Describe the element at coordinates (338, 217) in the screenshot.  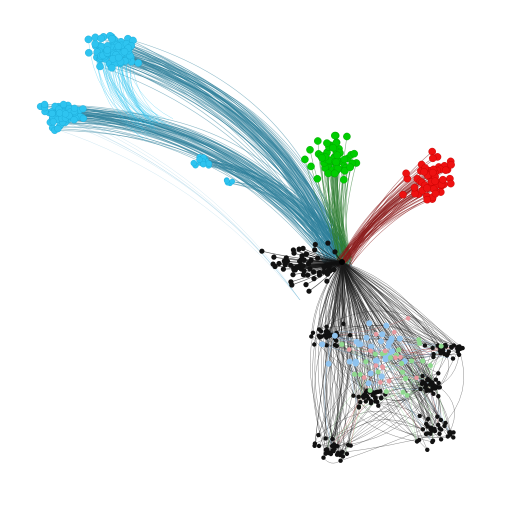
I see `edge-green` at that location.